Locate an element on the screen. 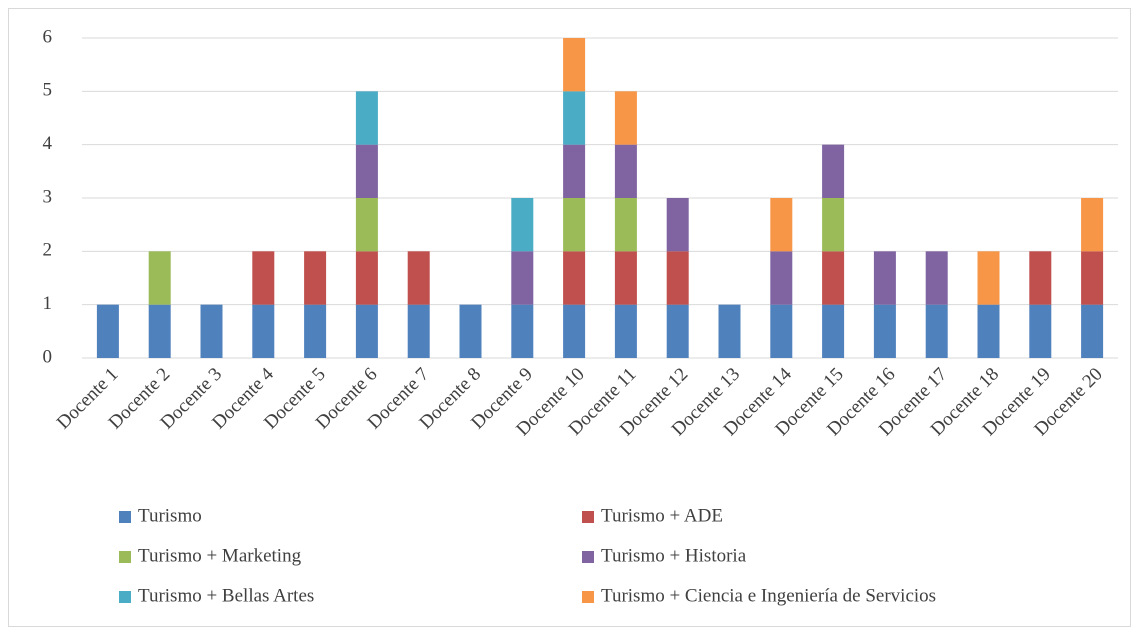 The image size is (1139, 640). y-tick-label: 2 is located at coordinates (48, 250).